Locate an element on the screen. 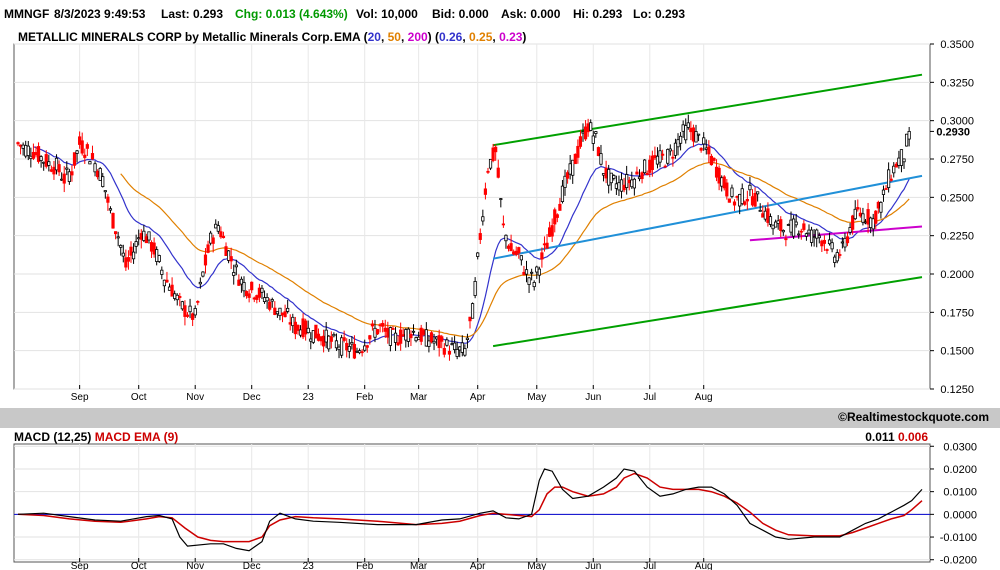  ema-value-50: 0.25 is located at coordinates (481, 37).